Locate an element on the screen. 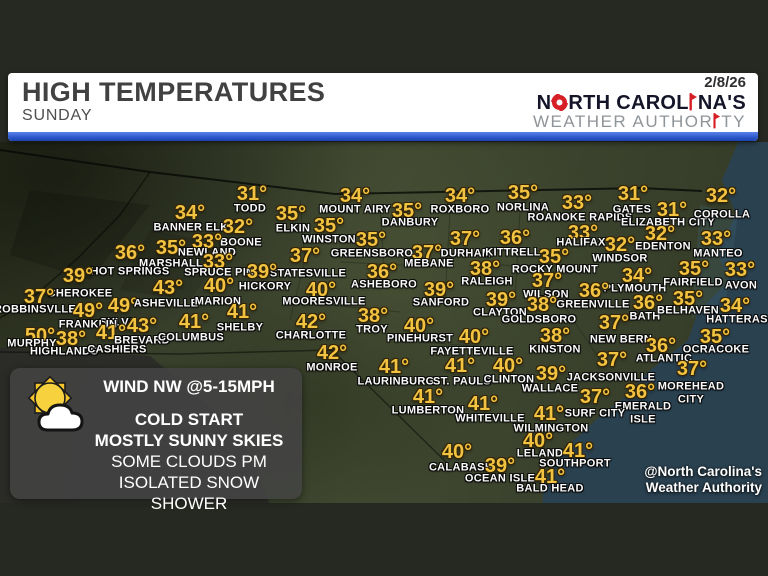 The image size is (768, 576). credit-line2: Weather Authority is located at coordinates (703, 488).